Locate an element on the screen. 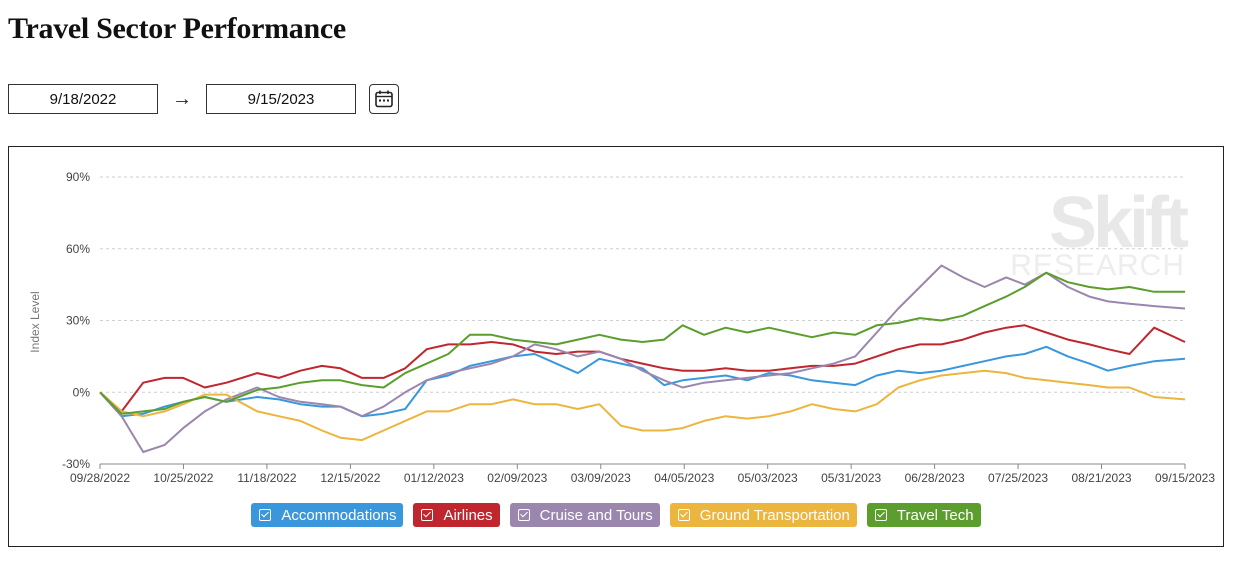 The height and width of the screenshot is (565, 1245). calendar-icon is located at coordinates (384, 99).